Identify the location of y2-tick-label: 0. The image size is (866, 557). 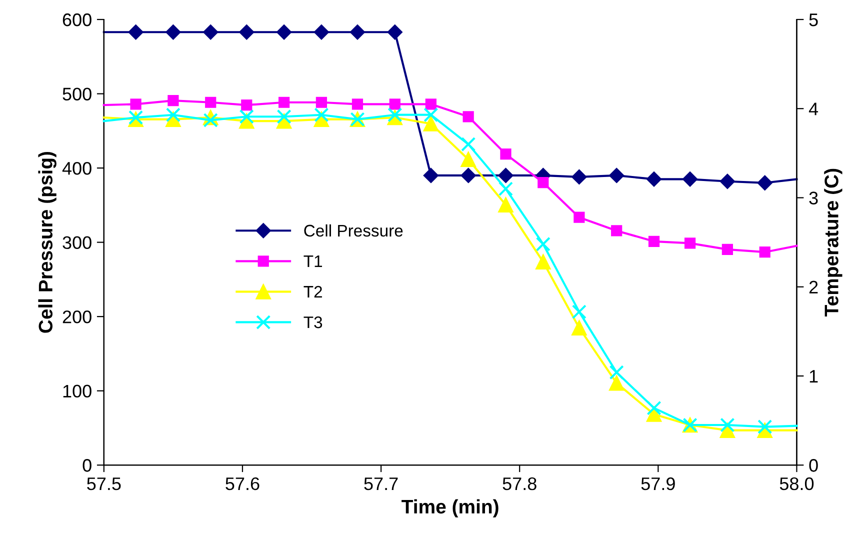
(813, 465).